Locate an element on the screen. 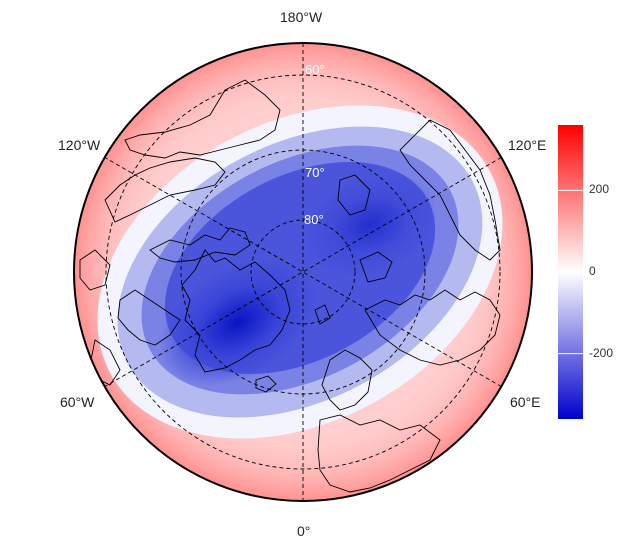 The width and height of the screenshot is (625, 552). colorbar-label-0: 0 is located at coordinates (592, 271).